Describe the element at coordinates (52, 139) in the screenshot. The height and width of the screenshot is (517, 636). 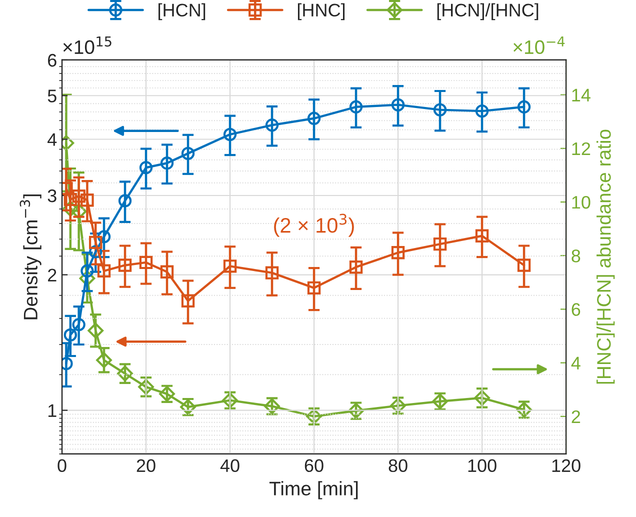
I see `y-tick-label: 4` at that location.